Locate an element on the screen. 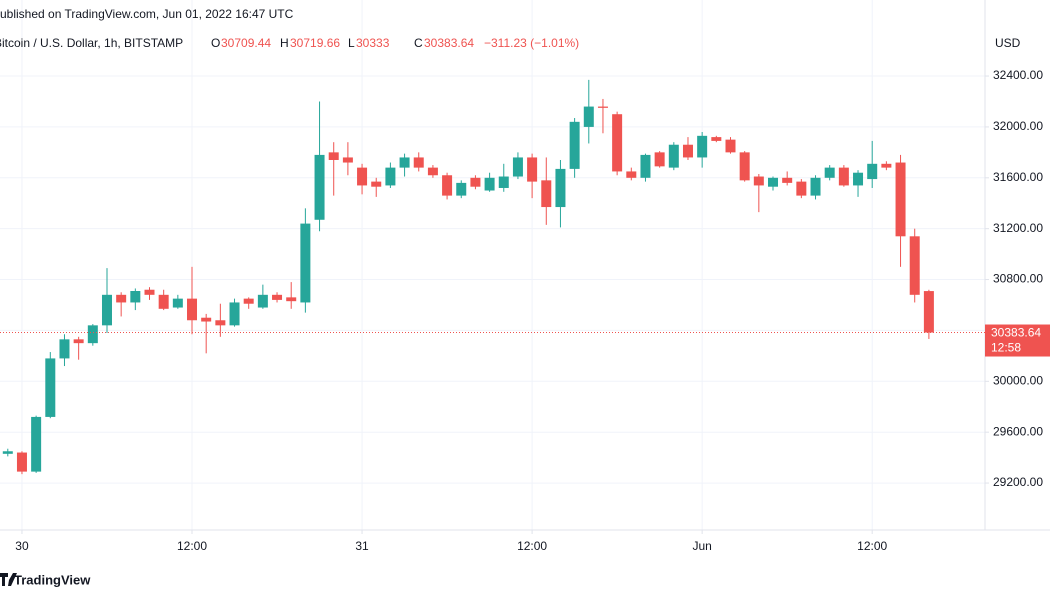 The width and height of the screenshot is (1050, 600). y-tick-label: 32400.00 is located at coordinates (1018, 75).